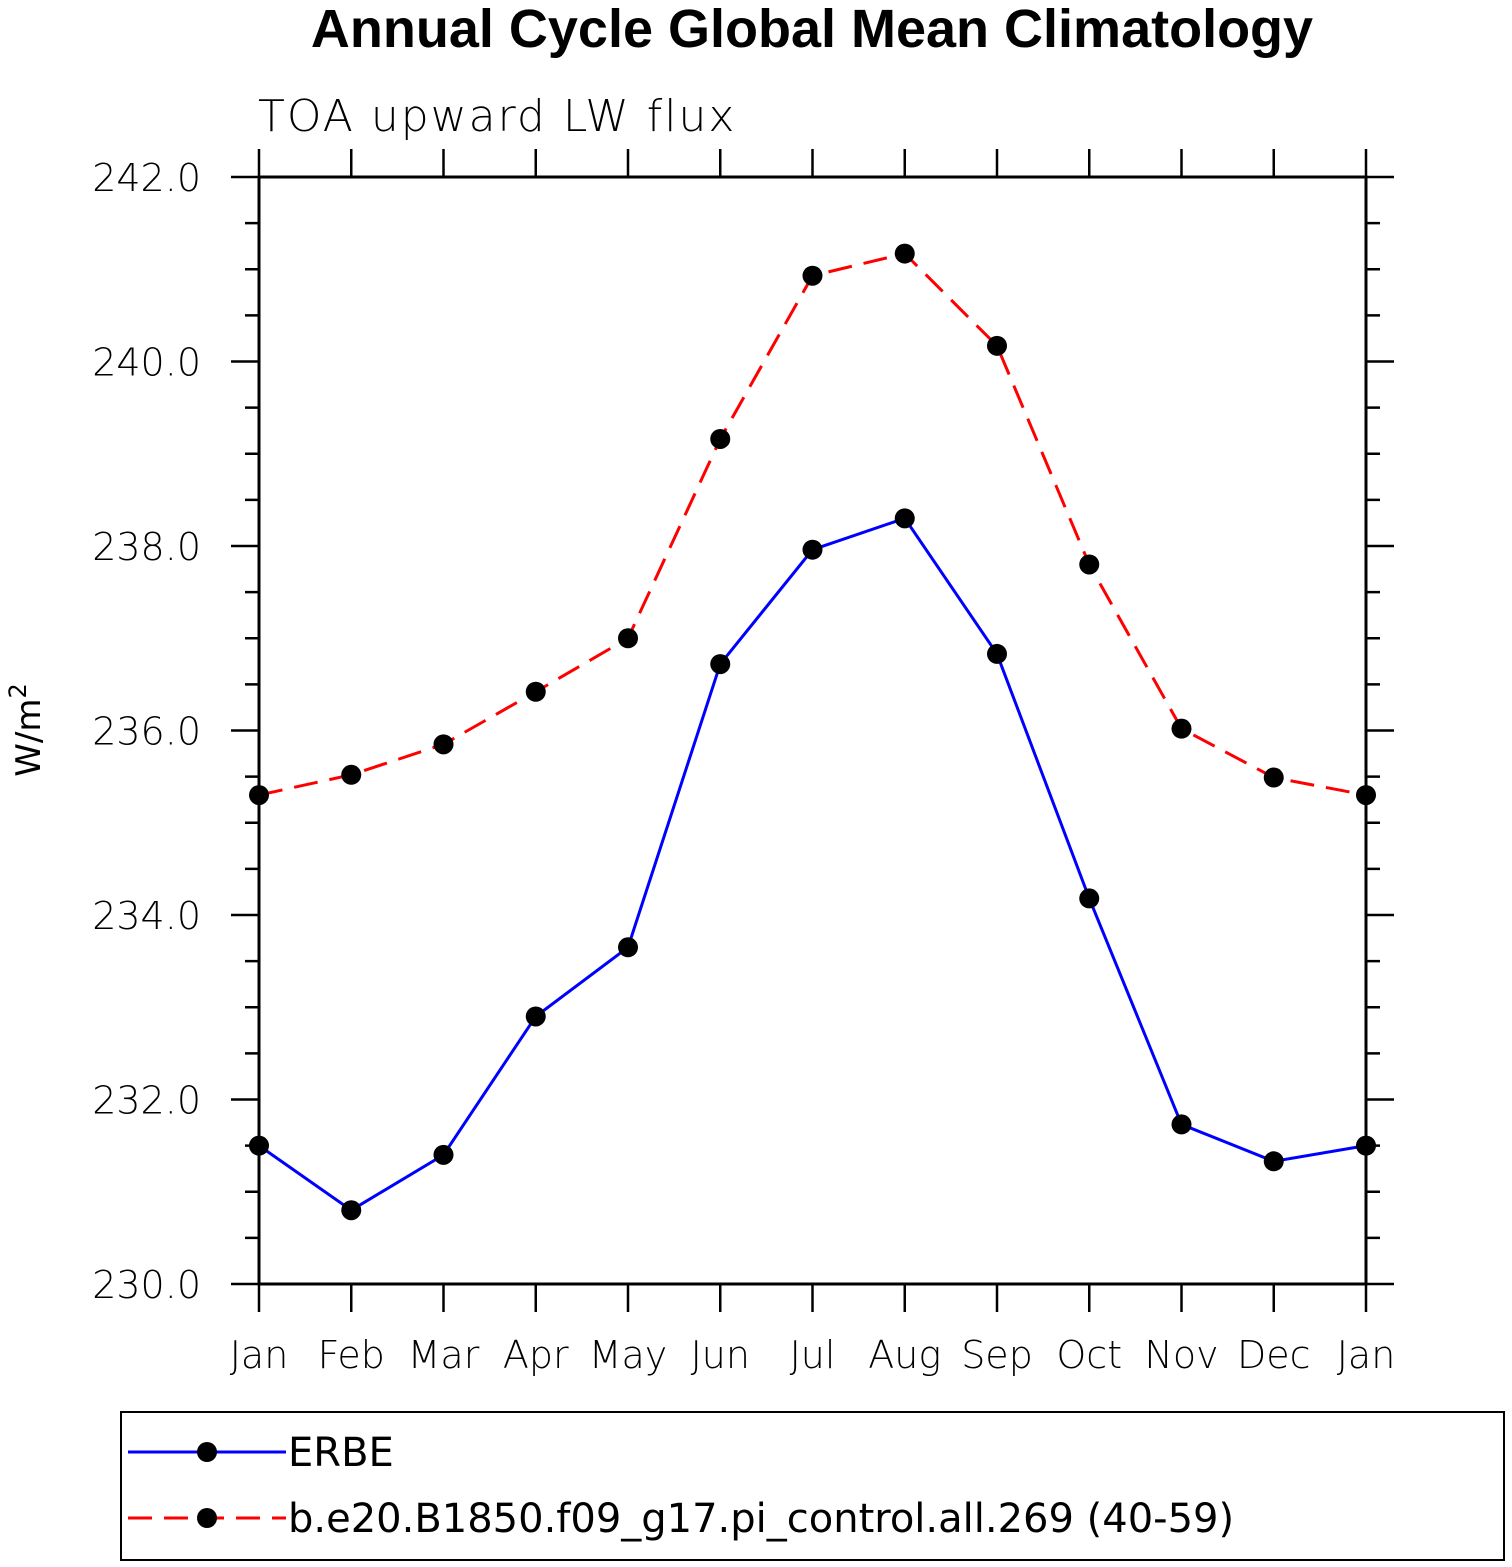 The image size is (1512, 1567). Describe the element at coordinates (720, 1355) in the screenshot. I see `x-tick-label: Jun` at that location.